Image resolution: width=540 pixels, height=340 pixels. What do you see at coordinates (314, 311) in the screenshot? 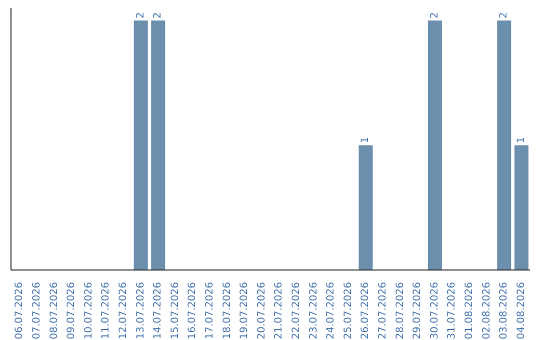
I see `x-tick-label: 23.07.2026` at bounding box center [314, 311].